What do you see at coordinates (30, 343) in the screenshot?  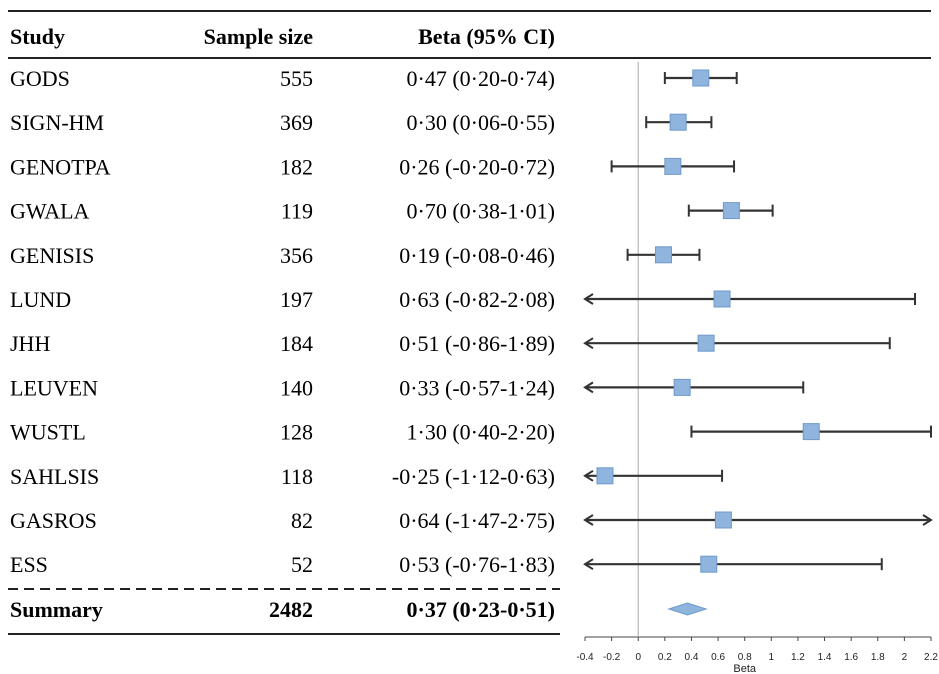 I see `study-name: JHH` at bounding box center [30, 343].